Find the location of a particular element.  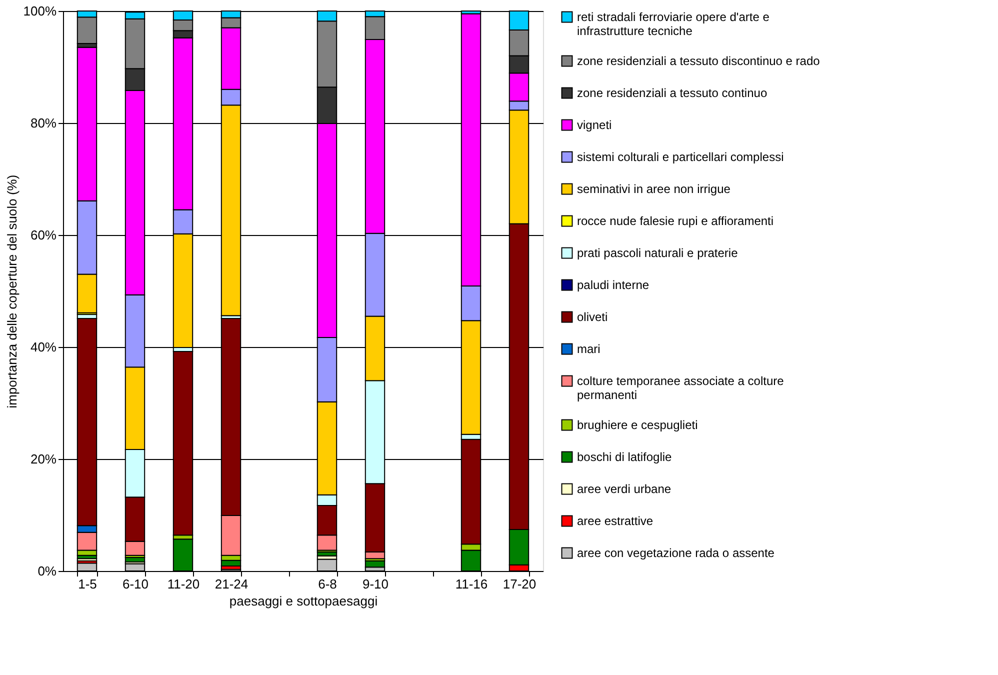

legend-label: zone residenziali a tessuto discontinuo e rado is located at coordinates (698, 61).